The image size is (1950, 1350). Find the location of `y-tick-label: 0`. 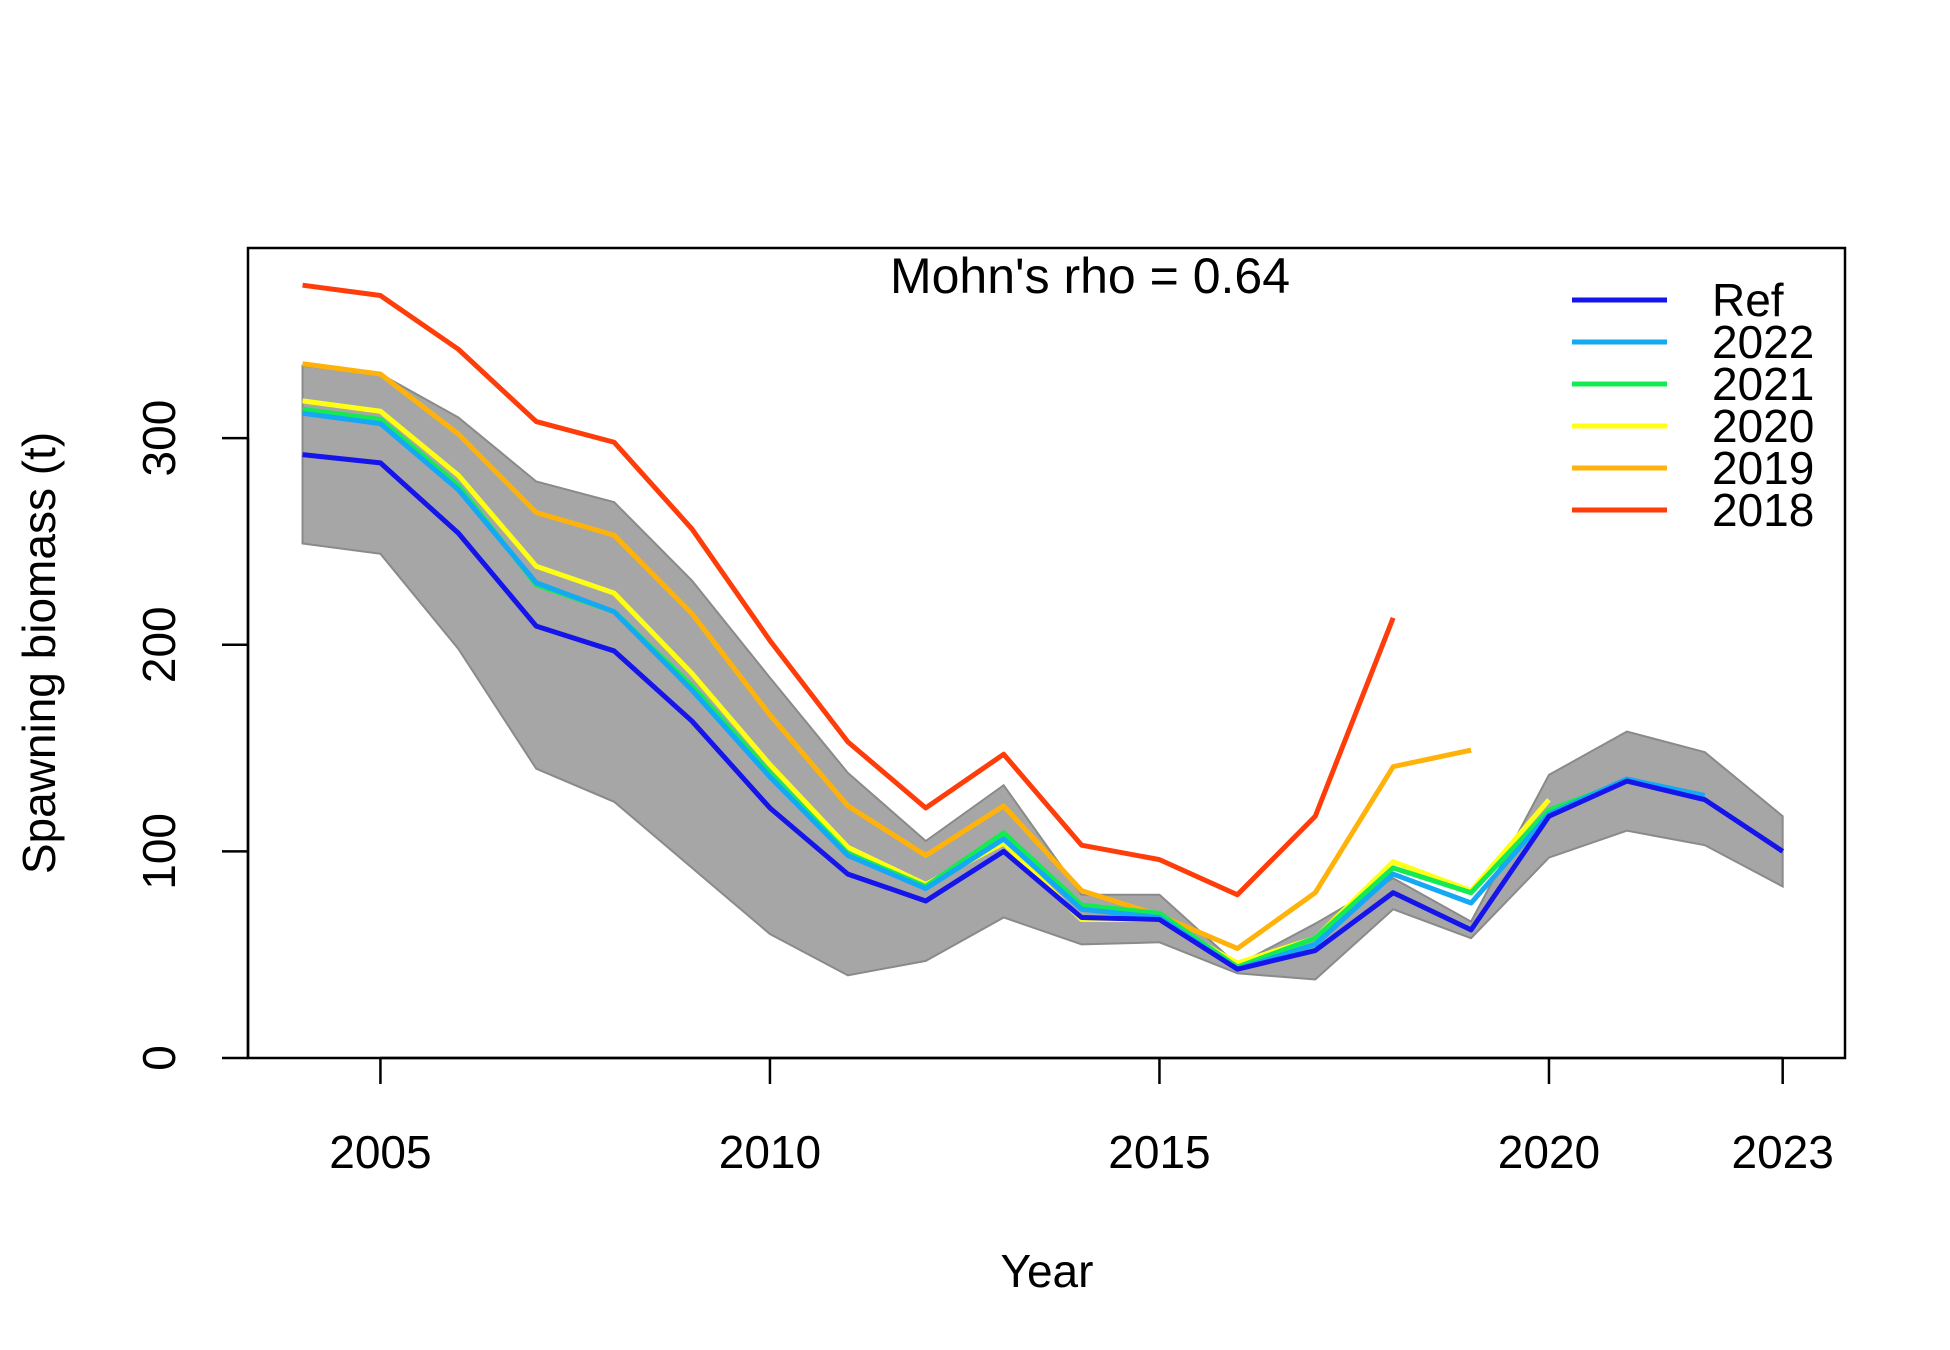

y-tick-label: 0 is located at coordinates (159, 1058).